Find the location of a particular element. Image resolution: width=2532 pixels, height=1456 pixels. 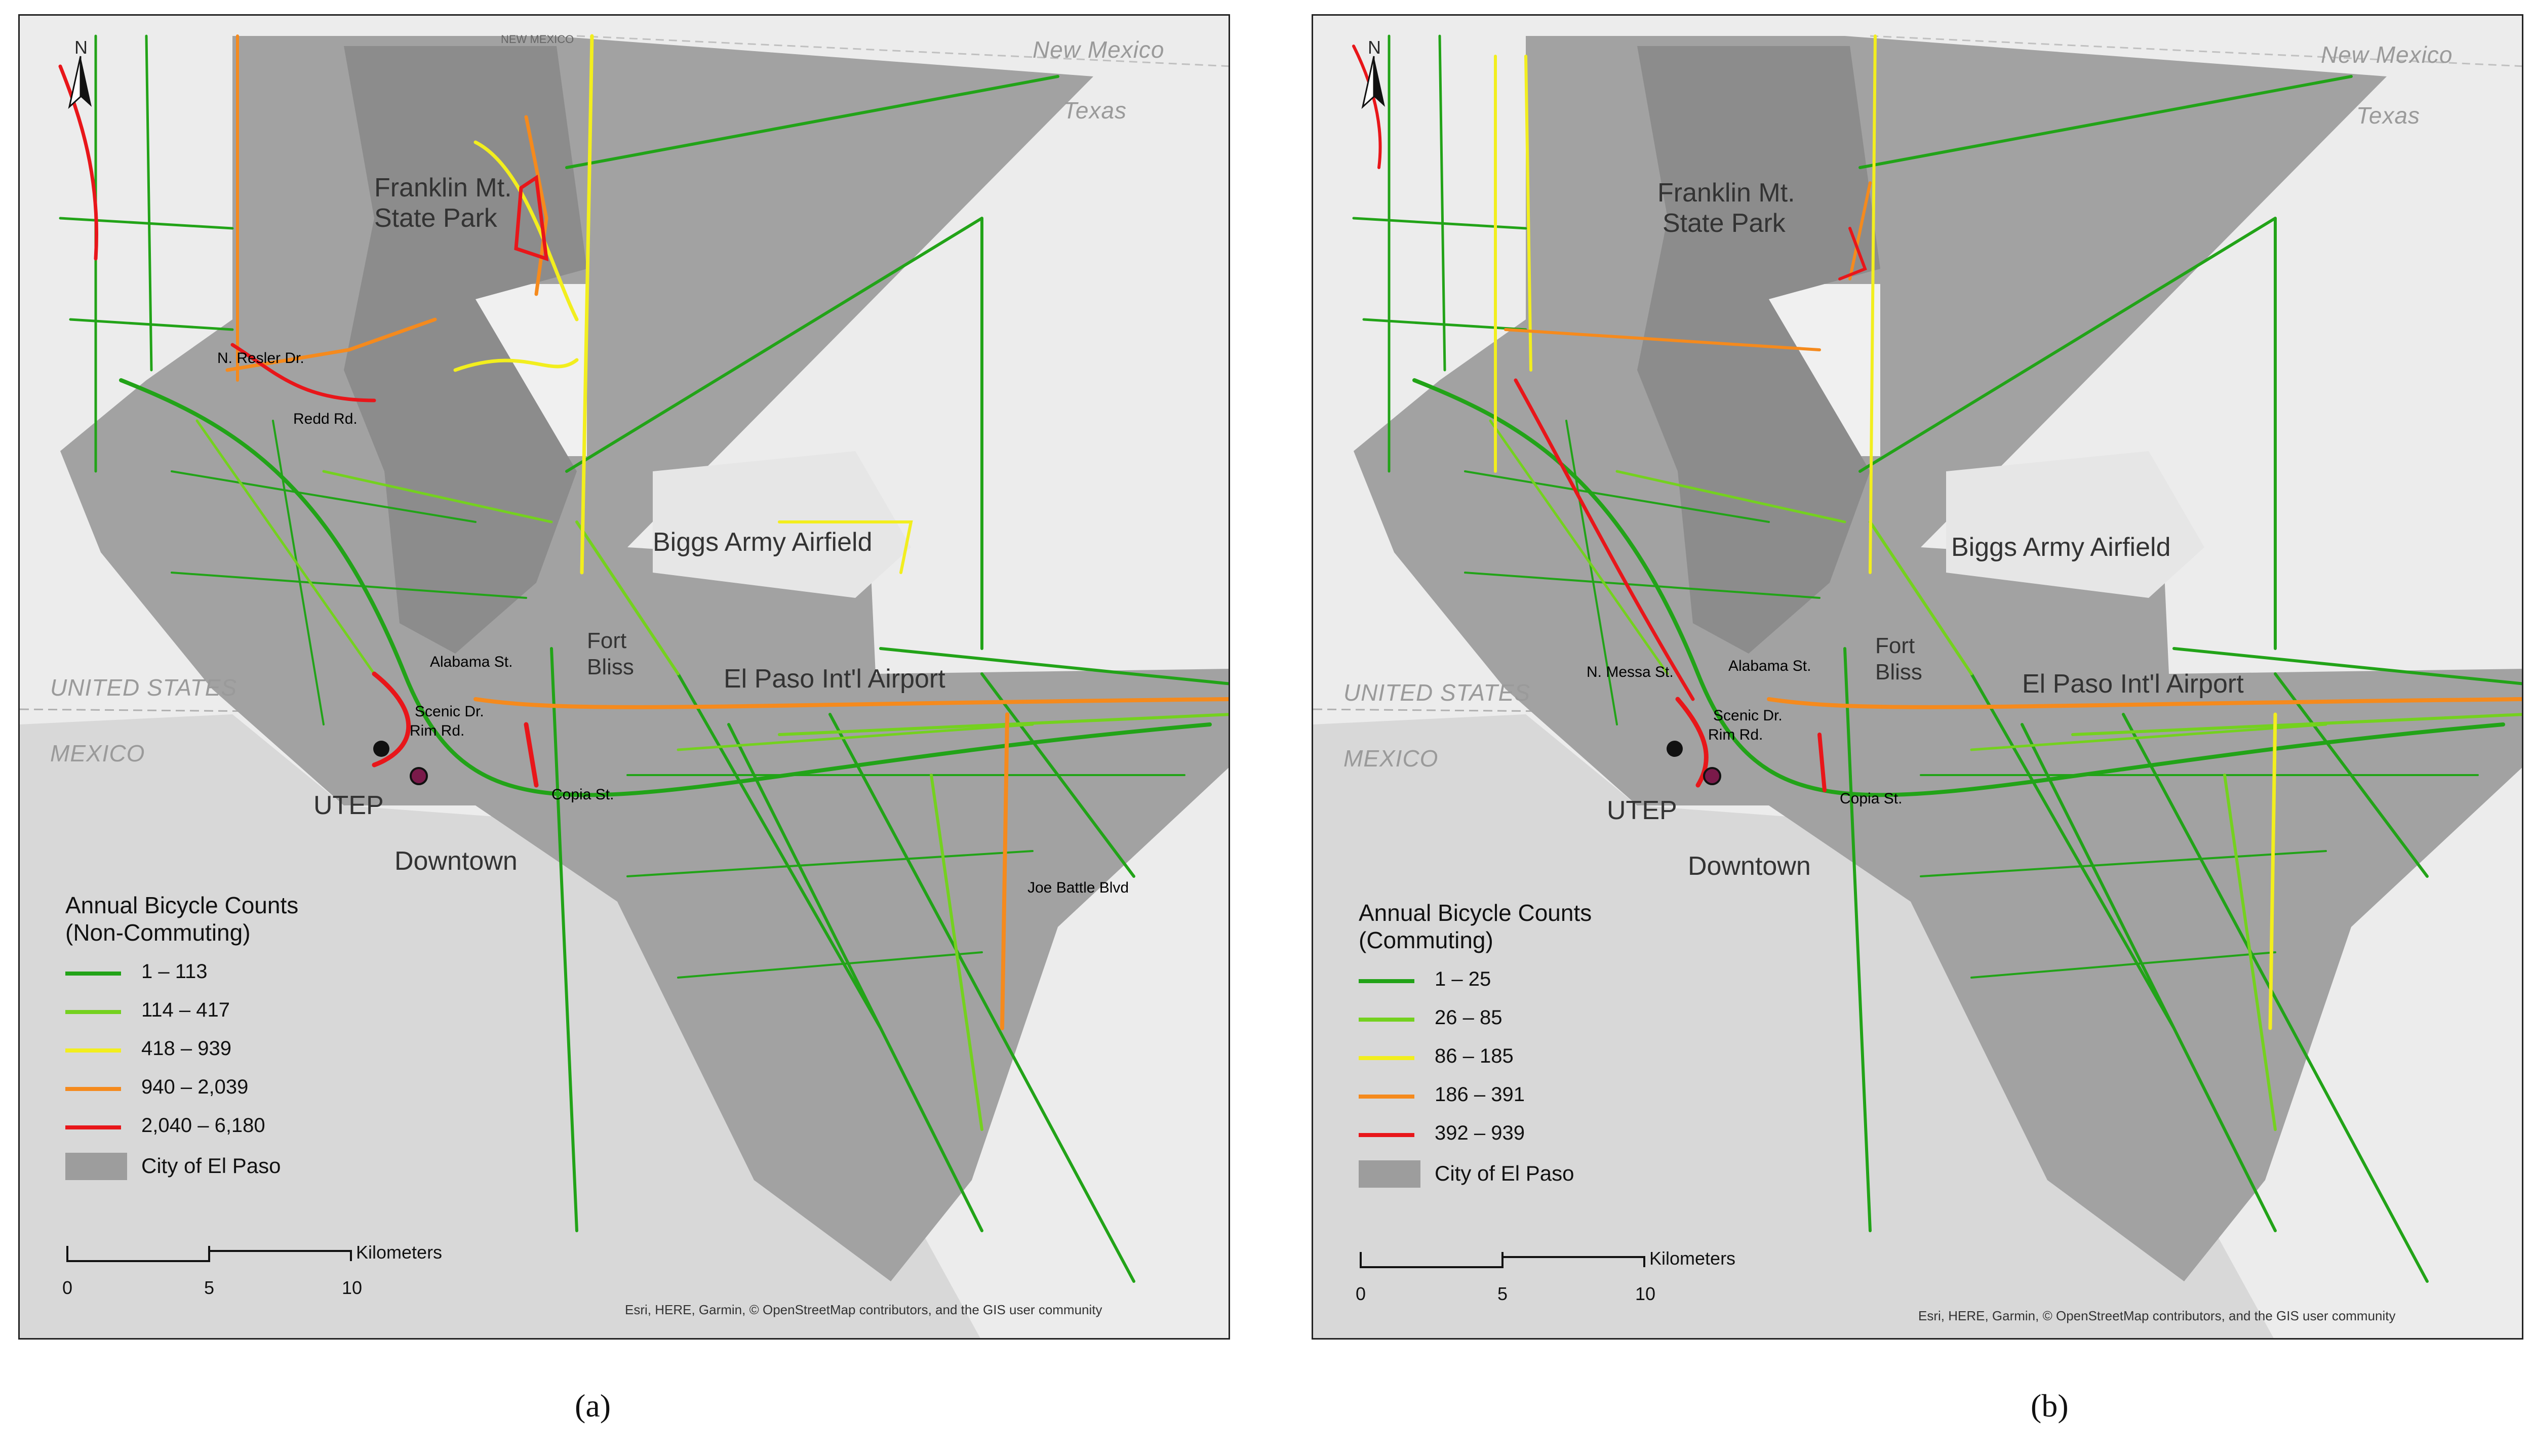

state-park is located at coordinates (1758, 350).